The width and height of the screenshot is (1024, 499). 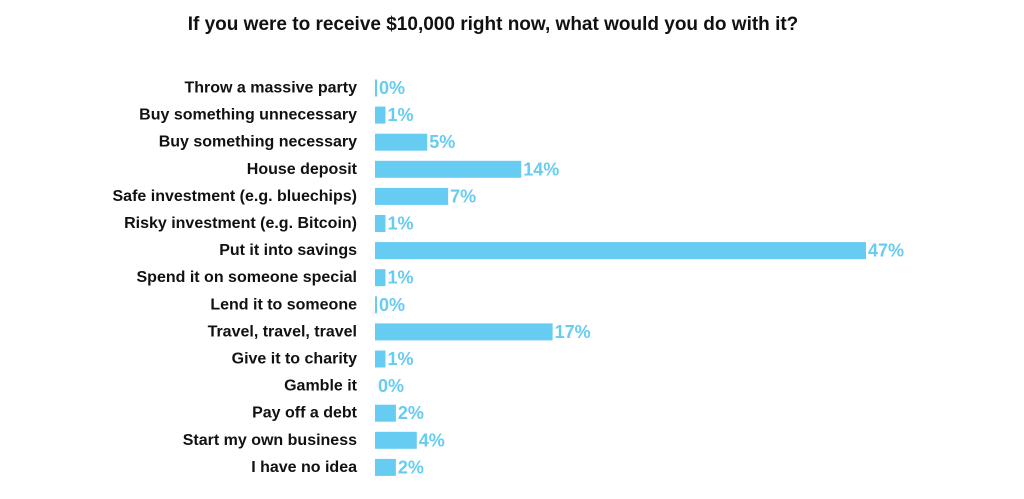 What do you see at coordinates (321, 386) in the screenshot?
I see `category-label: Gamble it` at bounding box center [321, 386].